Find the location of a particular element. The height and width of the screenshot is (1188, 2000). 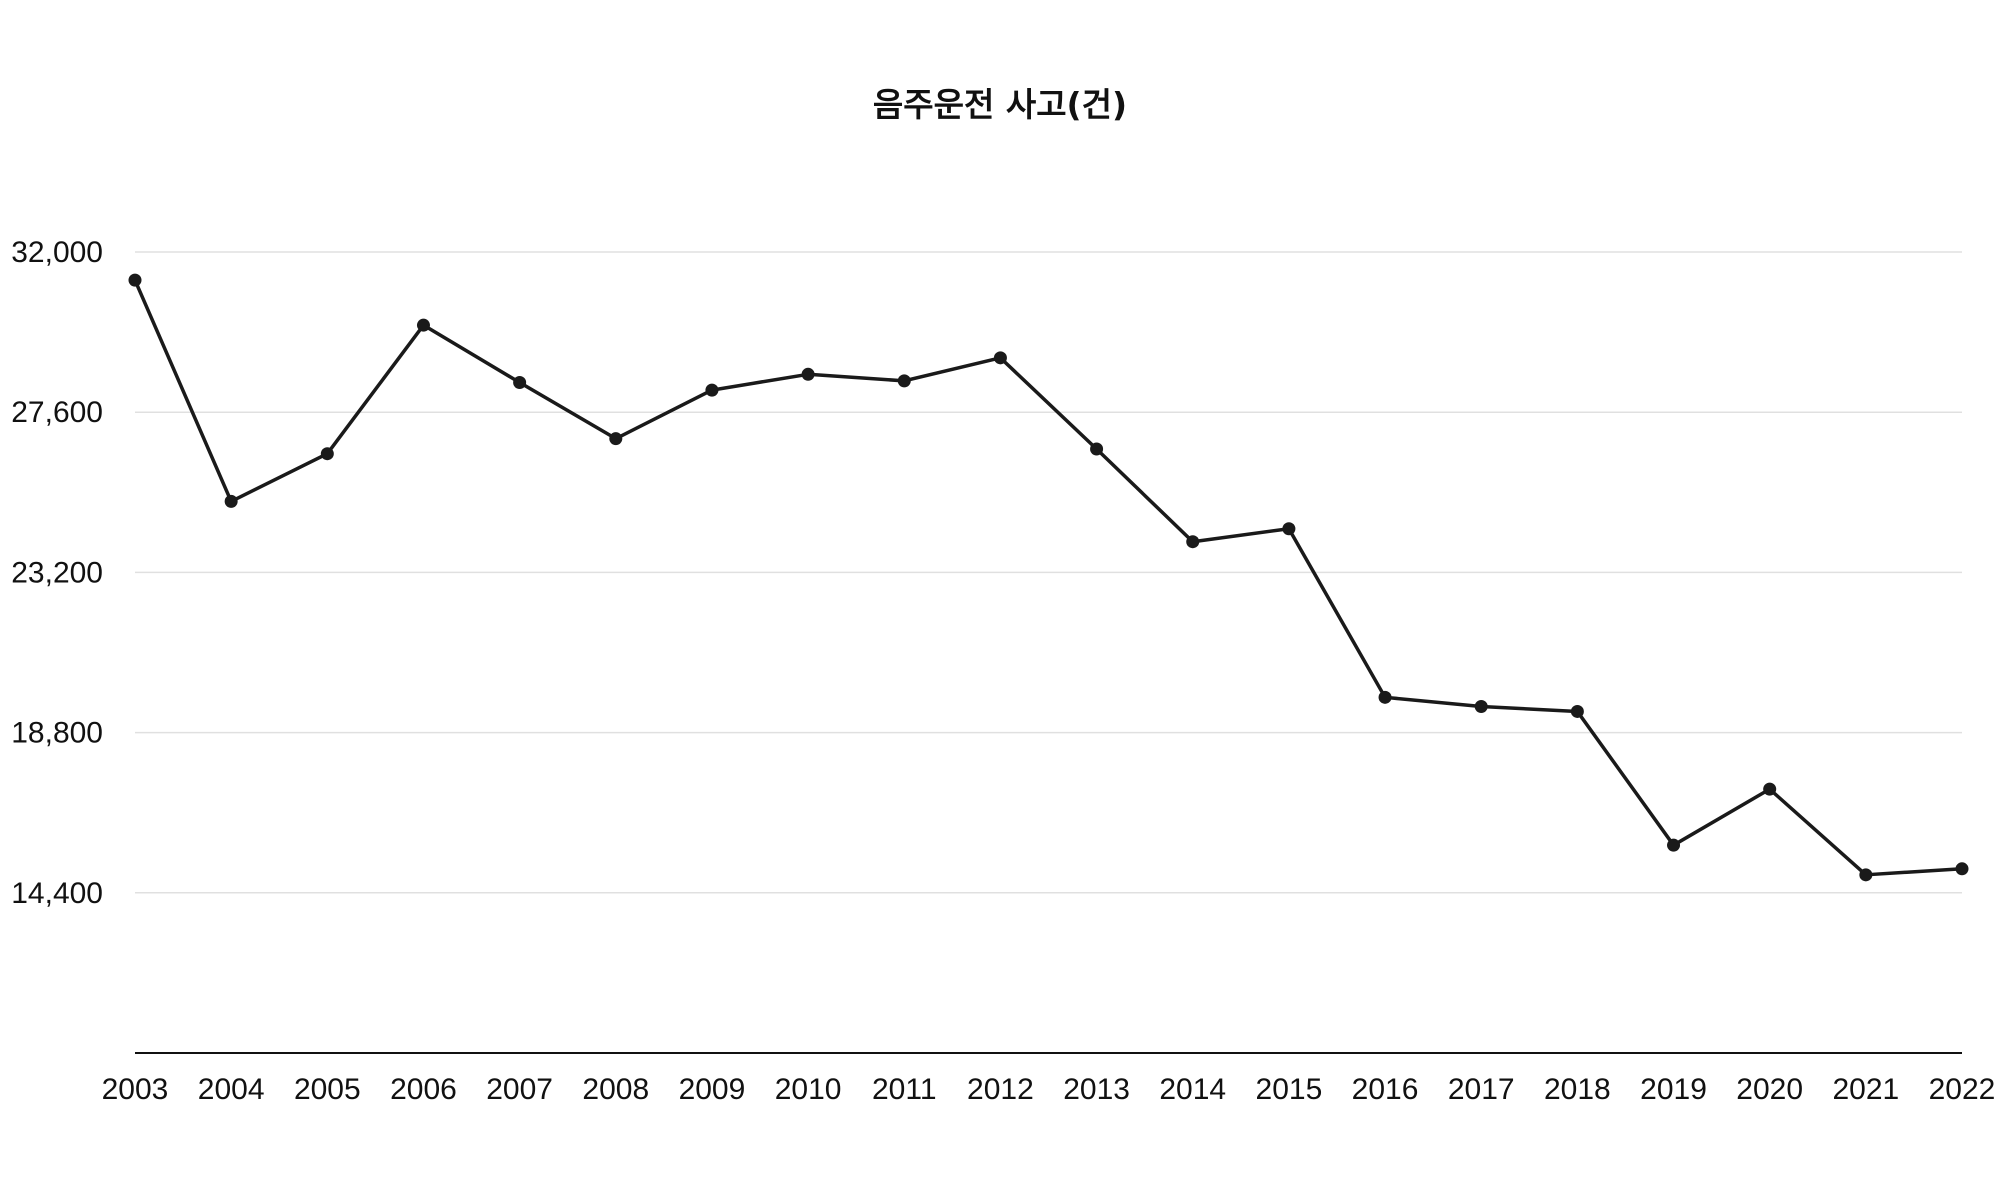

chart-title: 음주운전 사고(건) is located at coordinates (1000, 104).